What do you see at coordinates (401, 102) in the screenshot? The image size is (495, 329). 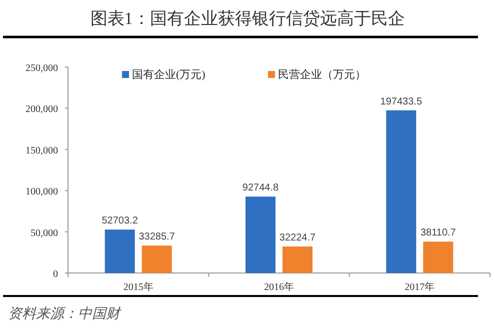 I see `data-label: 197433.5` at bounding box center [401, 102].